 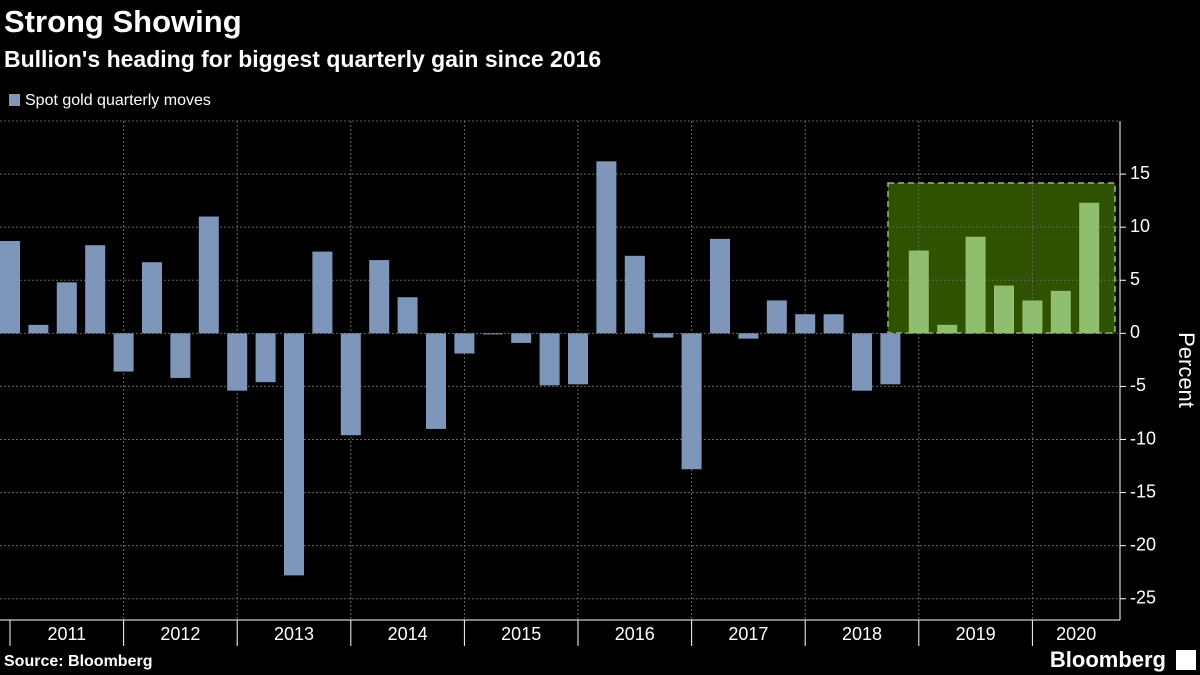 I want to click on y-axis-title: Percent, so click(x=1186, y=370).